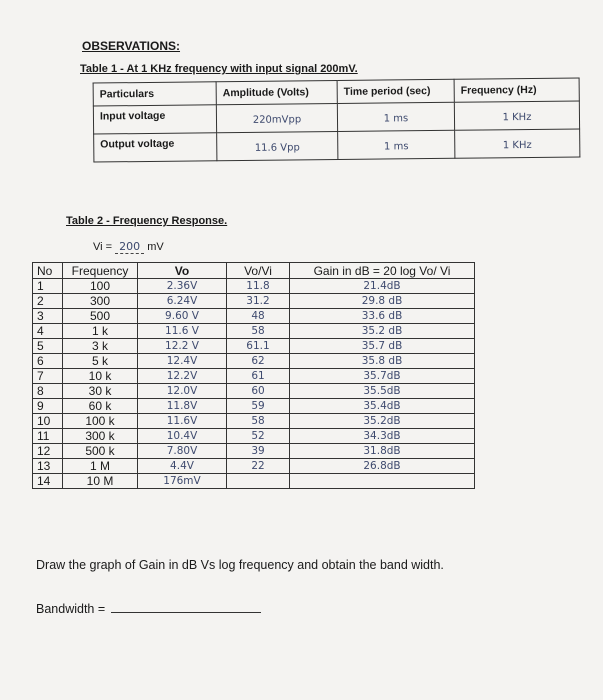 The height and width of the screenshot is (700, 603). I want to click on handwritten-value: 1 ms, so click(396, 147).